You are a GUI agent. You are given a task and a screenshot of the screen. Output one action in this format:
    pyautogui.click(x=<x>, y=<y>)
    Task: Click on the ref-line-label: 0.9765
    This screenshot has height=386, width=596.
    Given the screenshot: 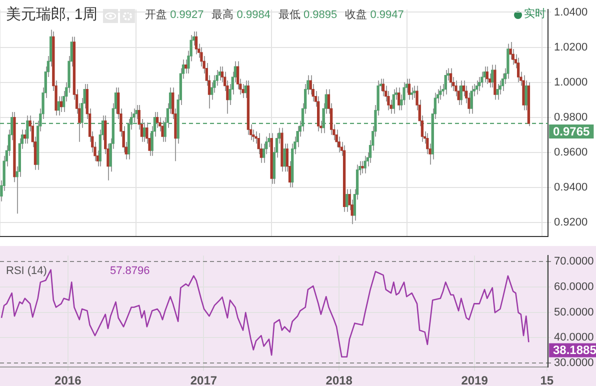 What is the action you would take?
    pyautogui.click(x=571, y=131)
    